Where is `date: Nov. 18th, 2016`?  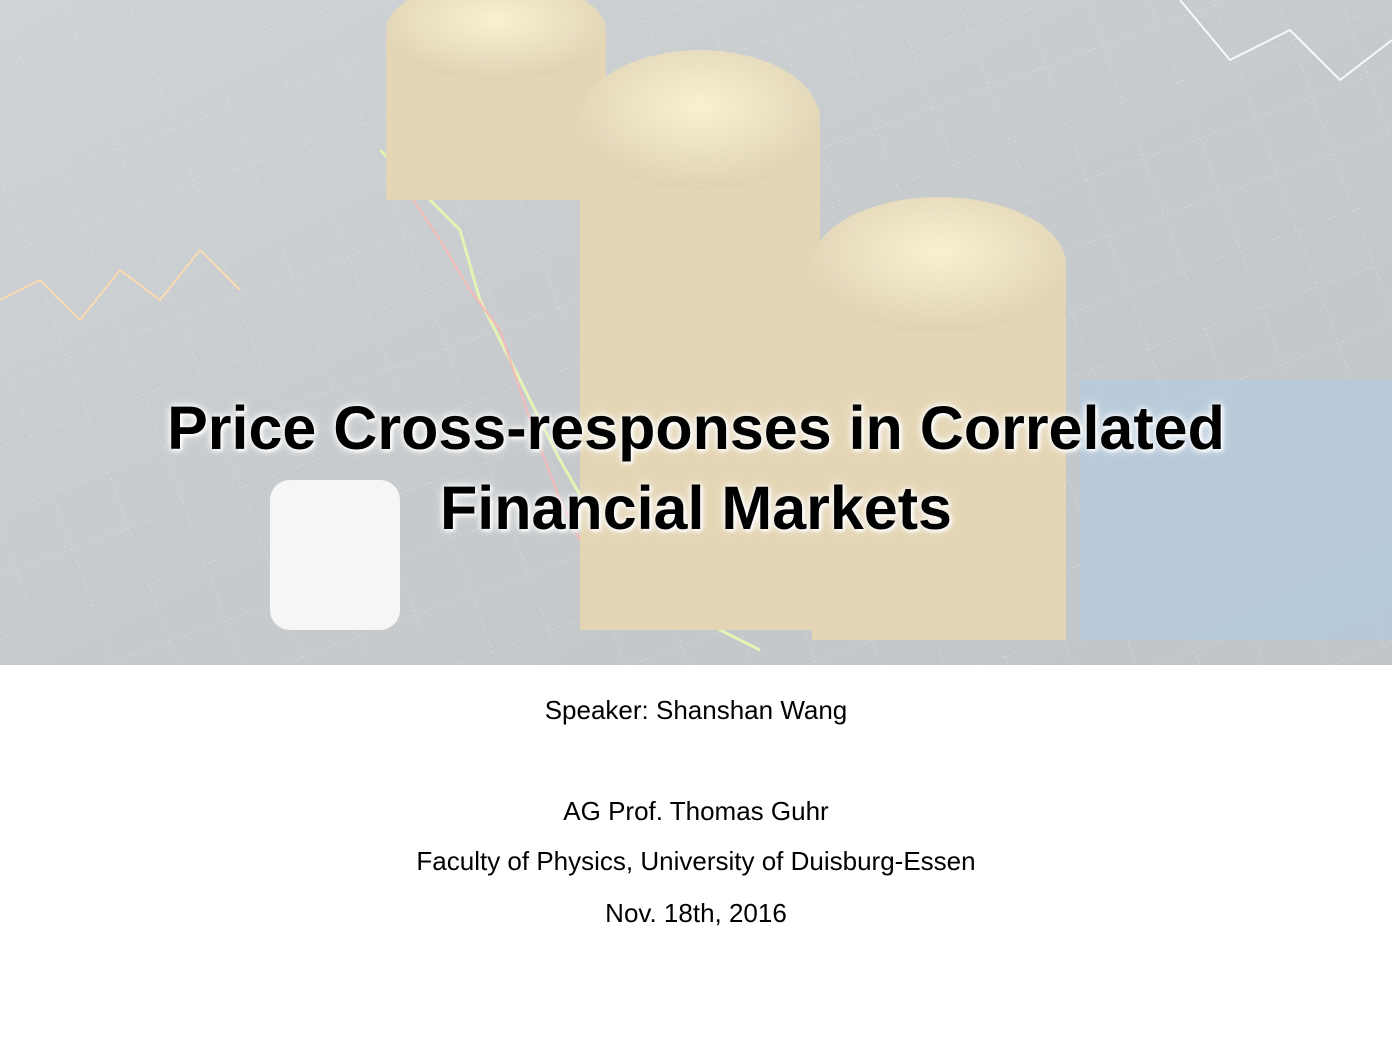 date: Nov. 18th, 2016 is located at coordinates (696, 913).